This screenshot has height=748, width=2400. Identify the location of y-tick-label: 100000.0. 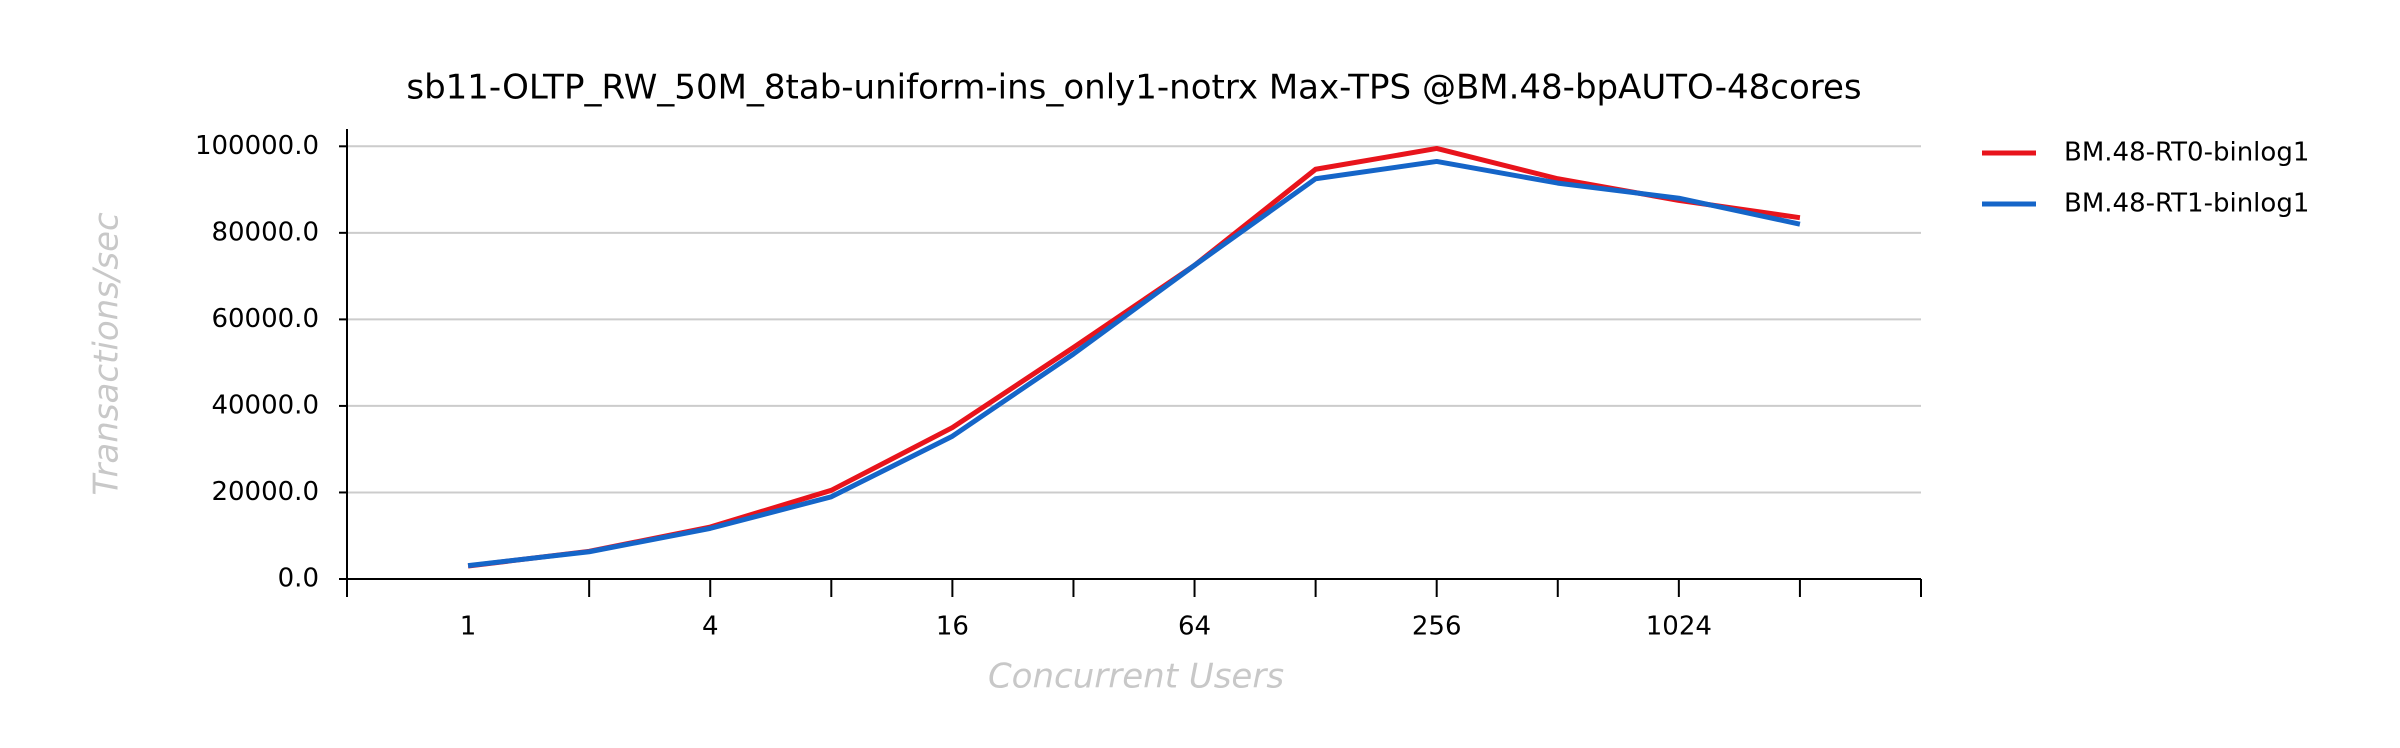
(257, 146).